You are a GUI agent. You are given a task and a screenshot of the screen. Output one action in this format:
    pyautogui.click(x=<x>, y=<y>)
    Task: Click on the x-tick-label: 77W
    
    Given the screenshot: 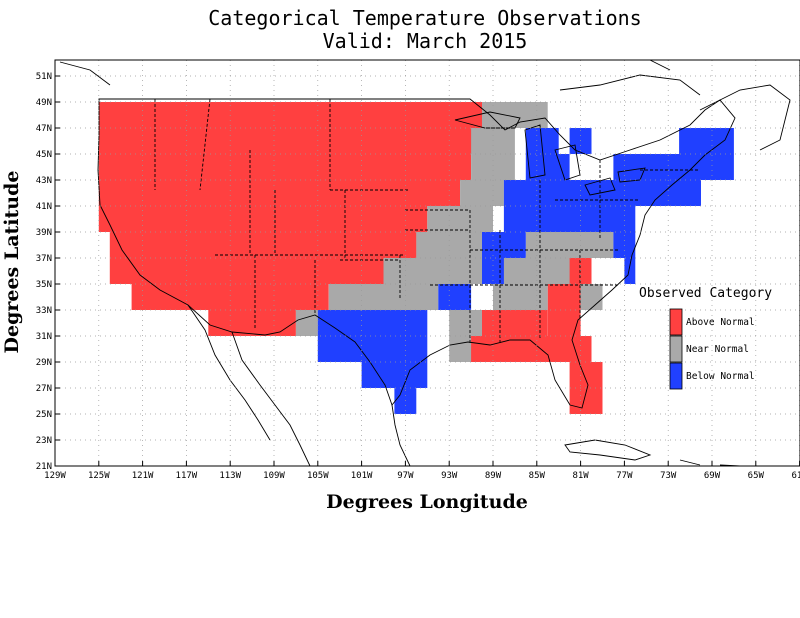 What is the action you would take?
    pyautogui.click(x=624, y=476)
    